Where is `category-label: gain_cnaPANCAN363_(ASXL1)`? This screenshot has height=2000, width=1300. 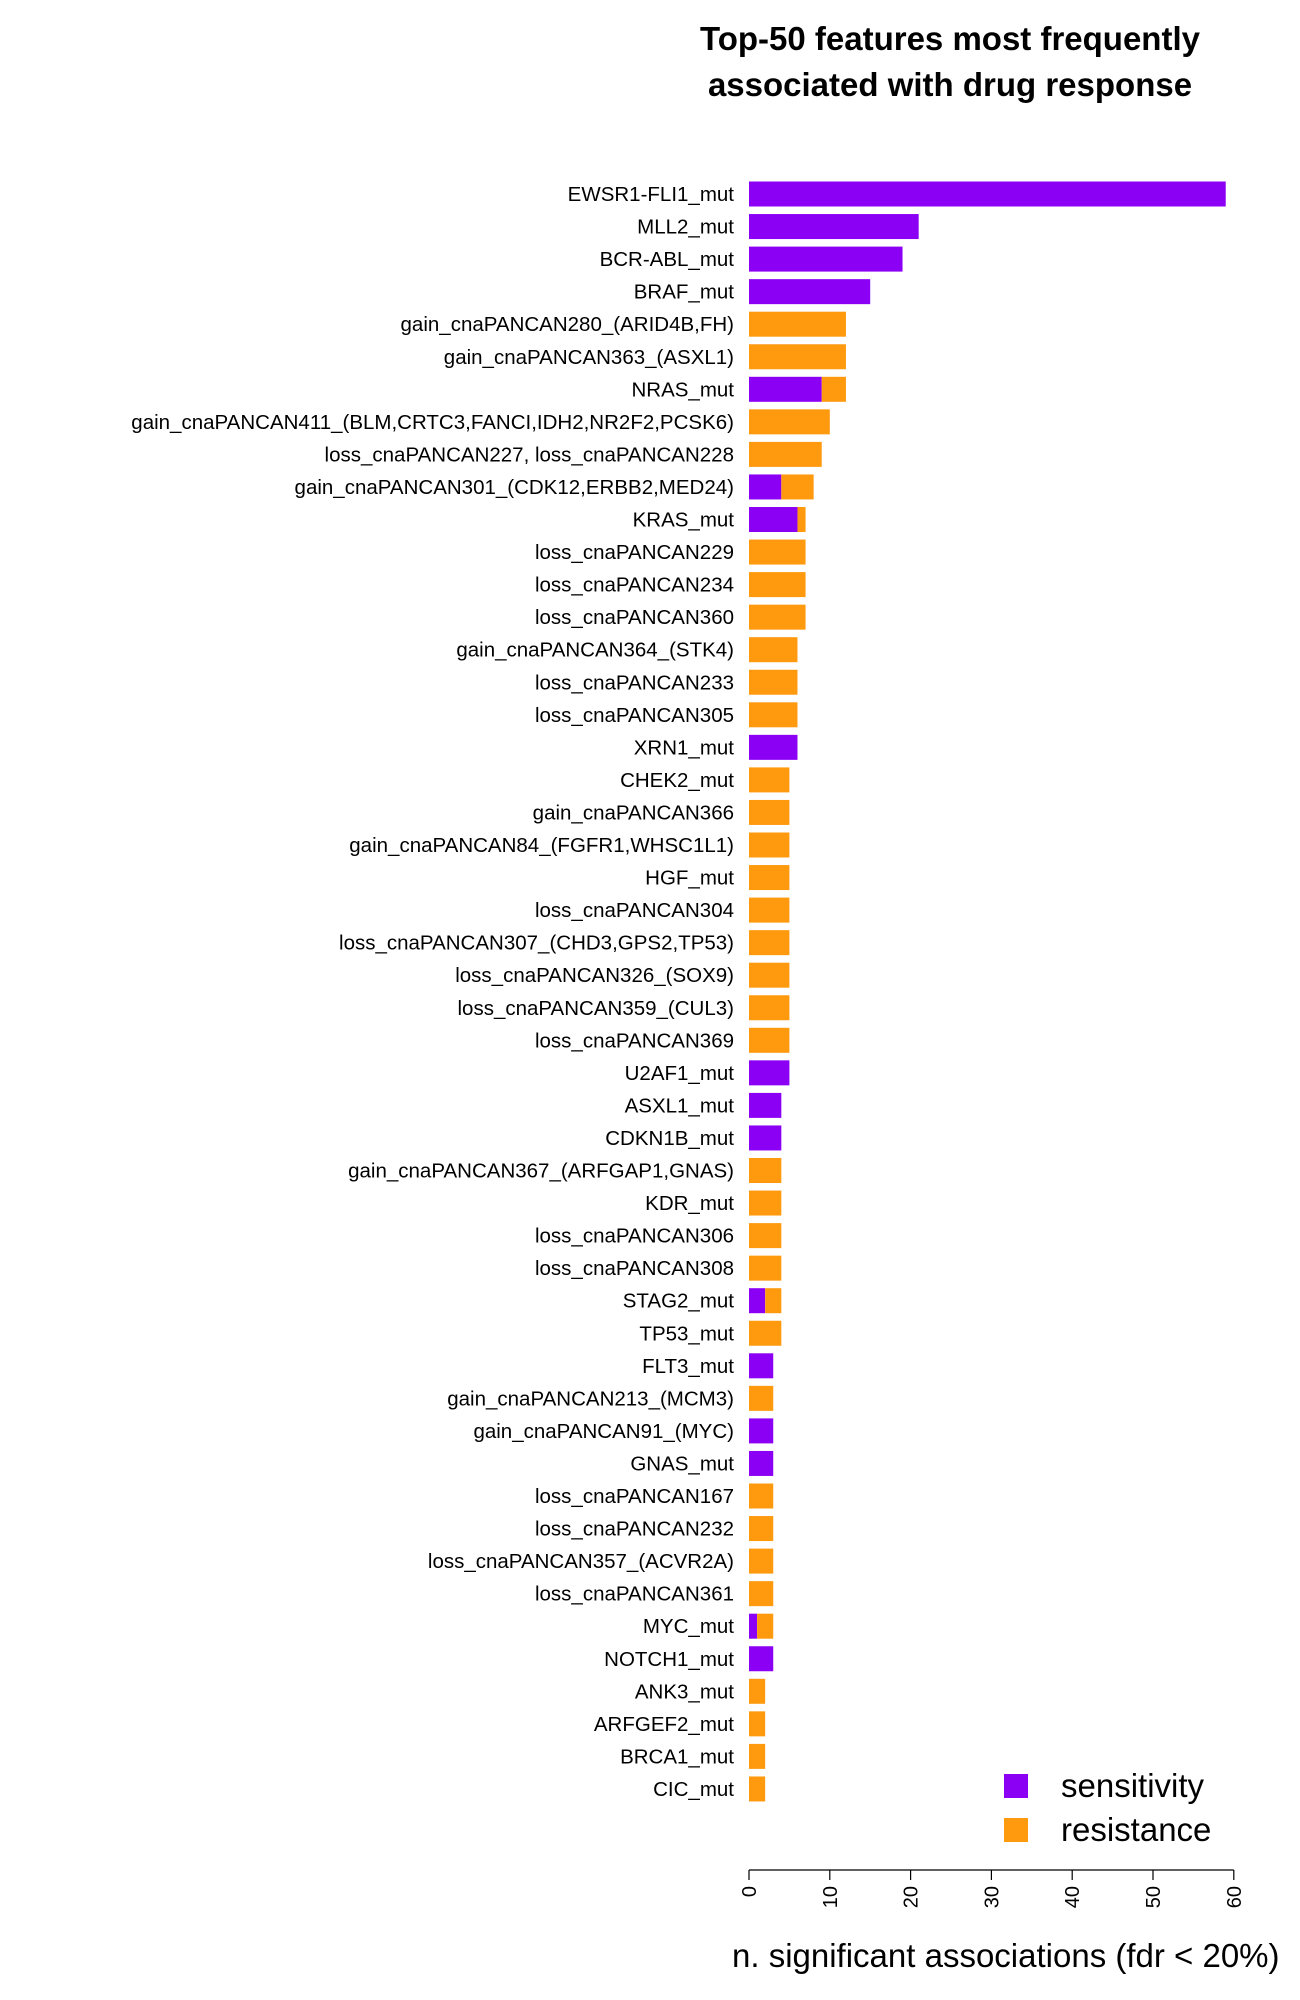 category-label: gain_cnaPANCAN363_(ASXL1) is located at coordinates (589, 357).